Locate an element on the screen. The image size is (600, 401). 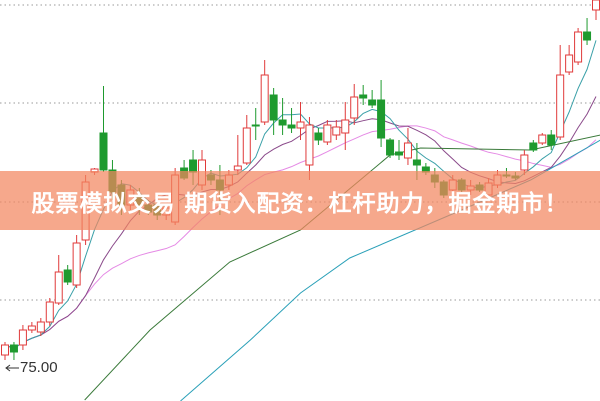
banner-text: 股票模拟交易 期货入配资：杠杆助力，掘金期市！ is located at coordinates (300, 203).